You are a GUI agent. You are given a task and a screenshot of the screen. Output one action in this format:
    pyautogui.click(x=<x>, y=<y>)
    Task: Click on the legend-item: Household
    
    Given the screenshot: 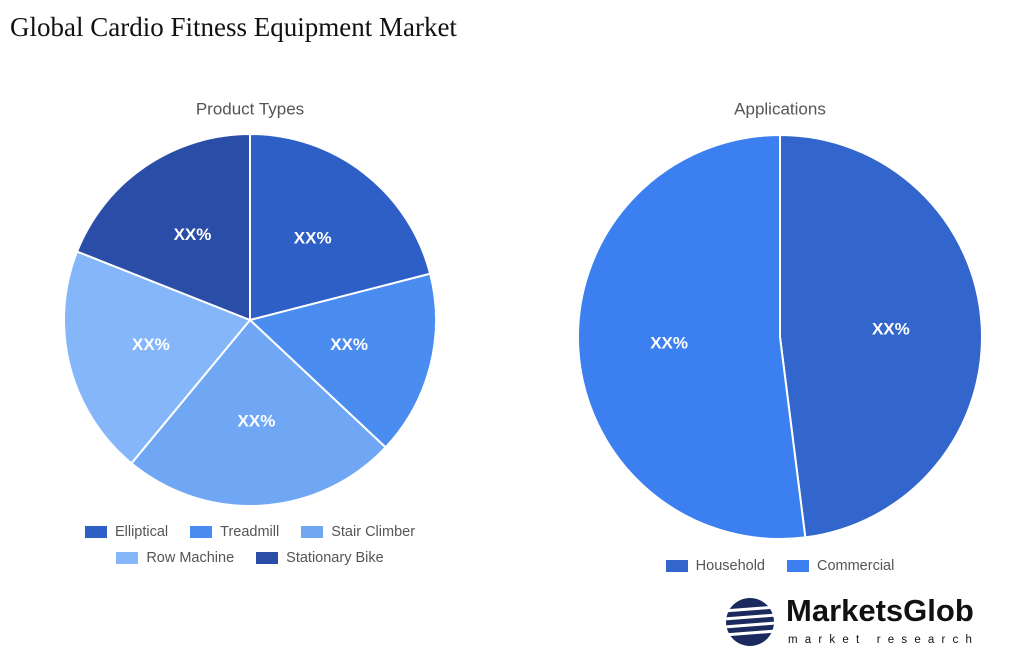 What is the action you would take?
    pyautogui.click(x=715, y=566)
    